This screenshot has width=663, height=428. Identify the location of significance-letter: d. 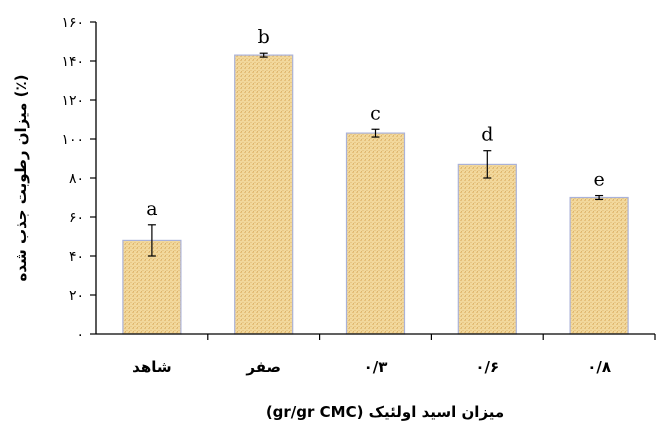
(487, 135).